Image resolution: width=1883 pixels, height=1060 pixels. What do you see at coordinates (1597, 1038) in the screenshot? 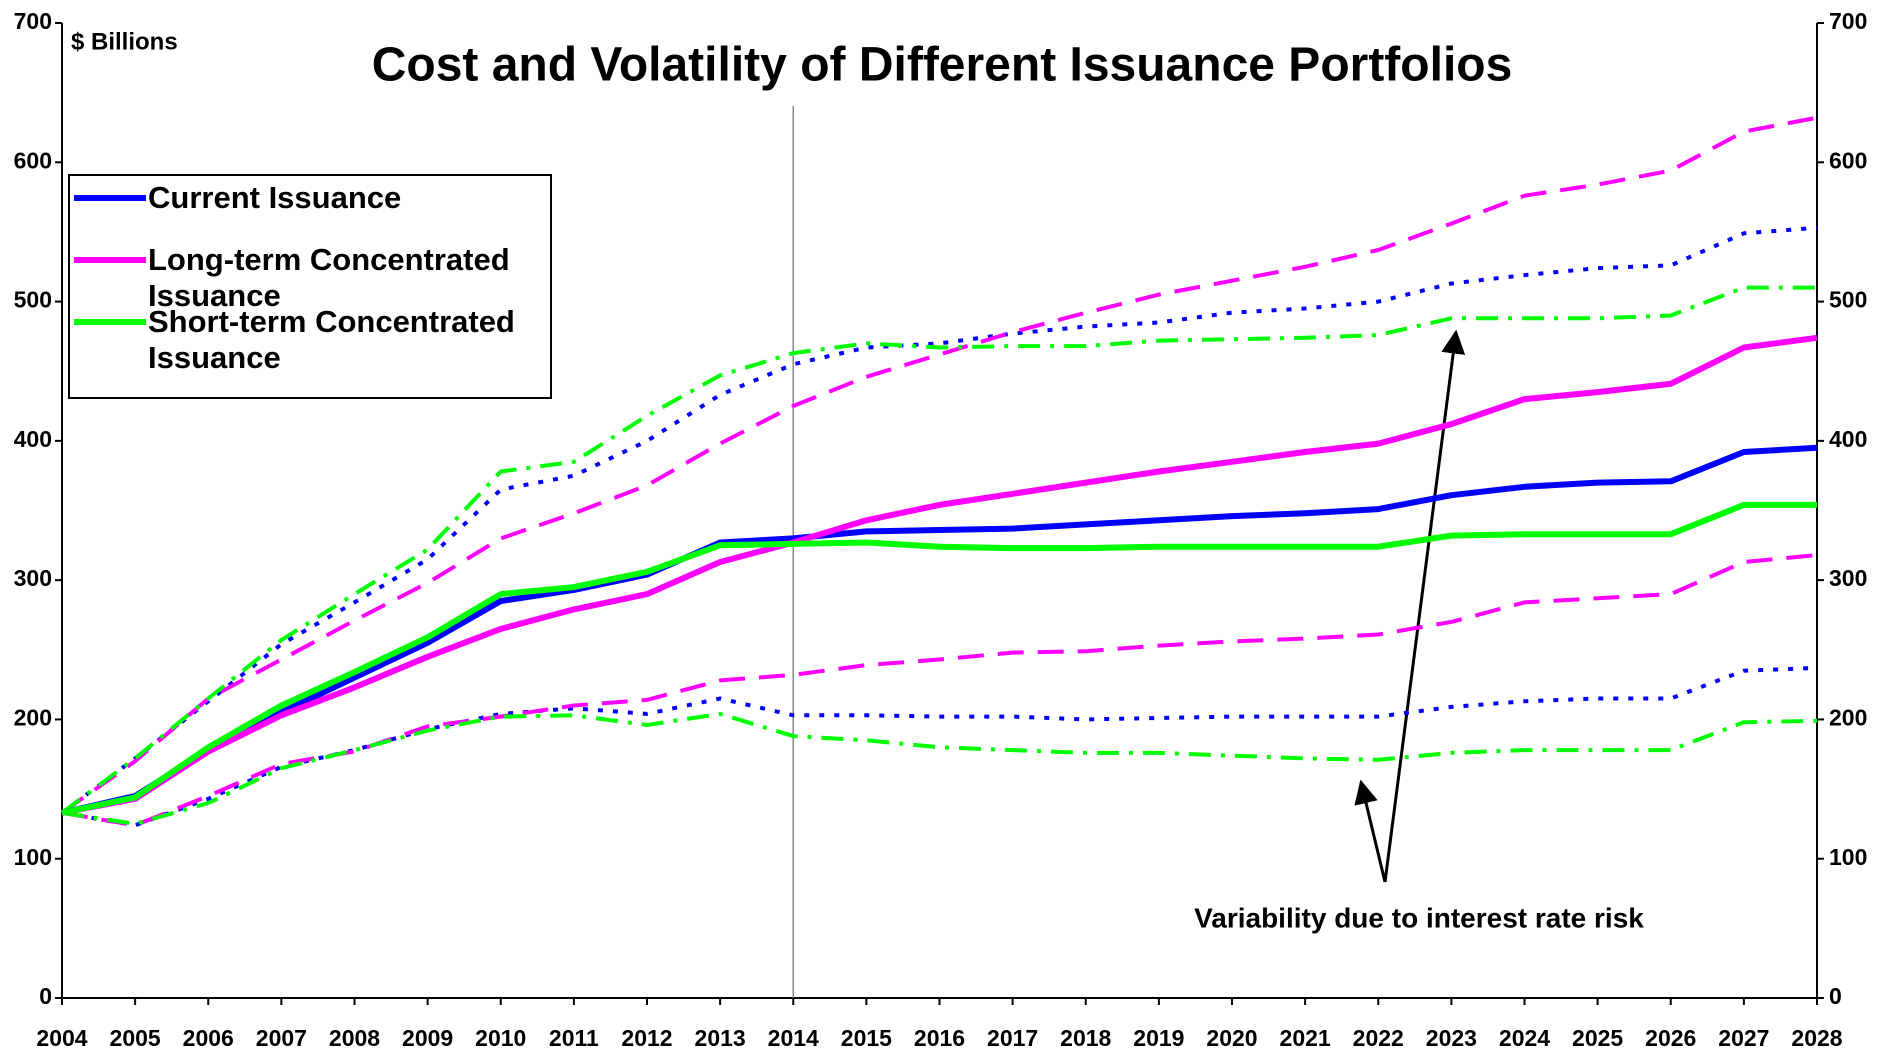
I see `x-tick-label: 2025` at bounding box center [1597, 1038].